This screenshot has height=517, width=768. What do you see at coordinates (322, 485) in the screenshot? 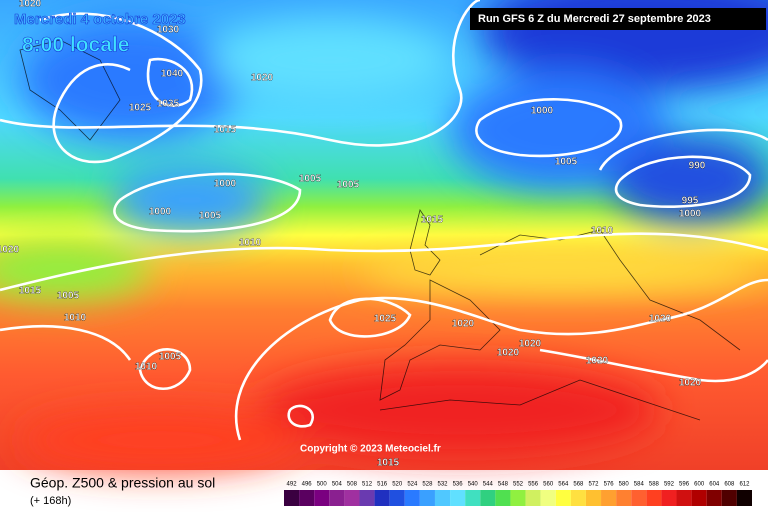
I see `colorbar-label: 500` at bounding box center [322, 485].